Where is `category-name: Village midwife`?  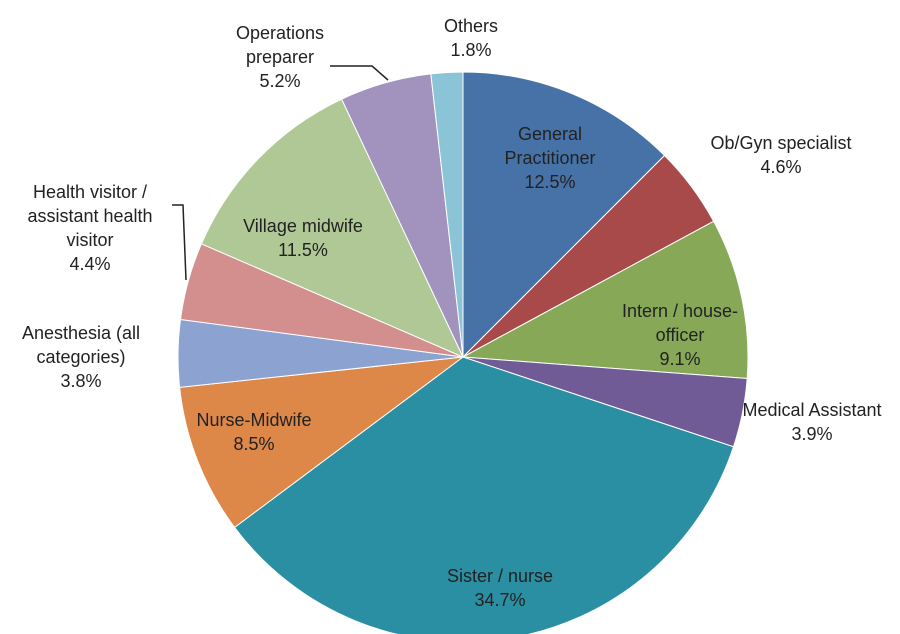
category-name: Village midwife is located at coordinates (303, 226).